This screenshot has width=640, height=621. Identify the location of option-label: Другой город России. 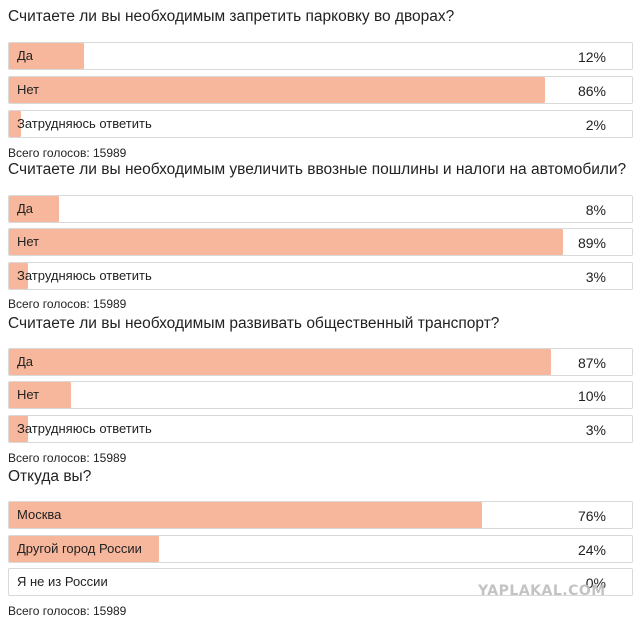
(79, 548).